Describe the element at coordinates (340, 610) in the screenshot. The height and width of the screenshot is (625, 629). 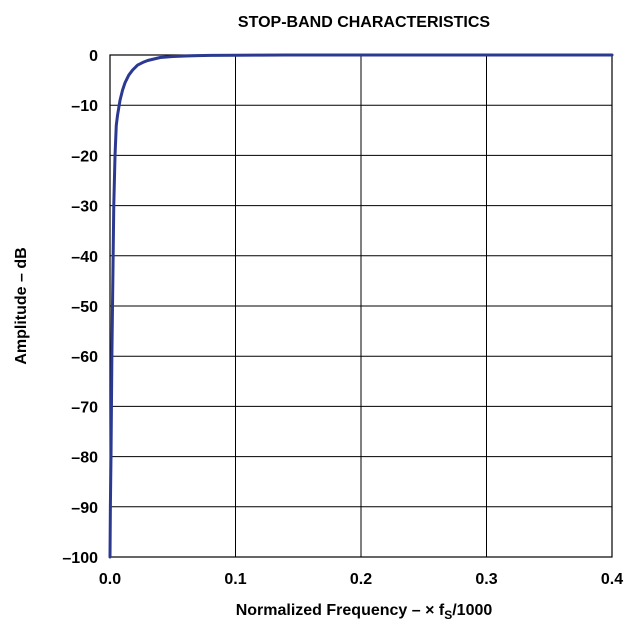
I see `x-axis-label-prefix: Normalized Frequency – × f` at that location.